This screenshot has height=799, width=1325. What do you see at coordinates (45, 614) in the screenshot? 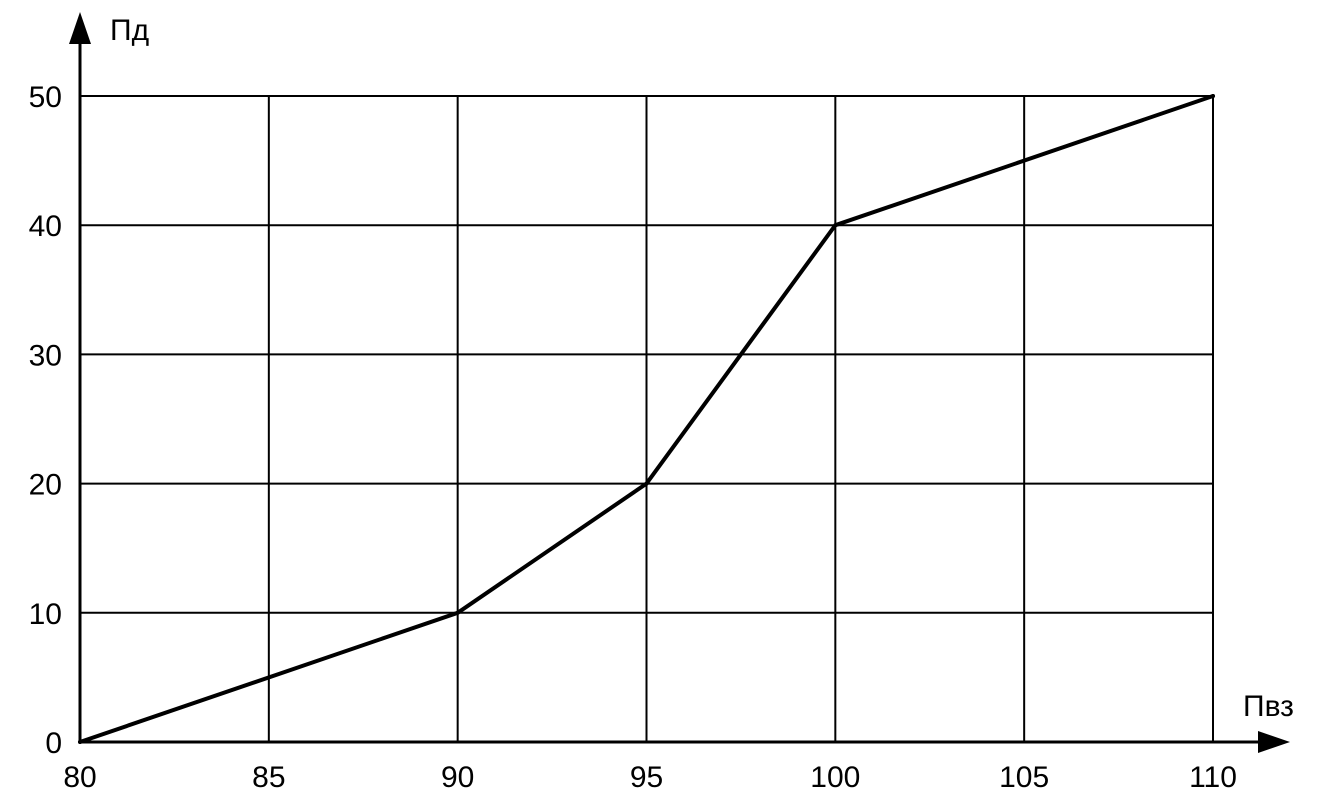
I see `y-tick-label: 10` at bounding box center [45, 614].